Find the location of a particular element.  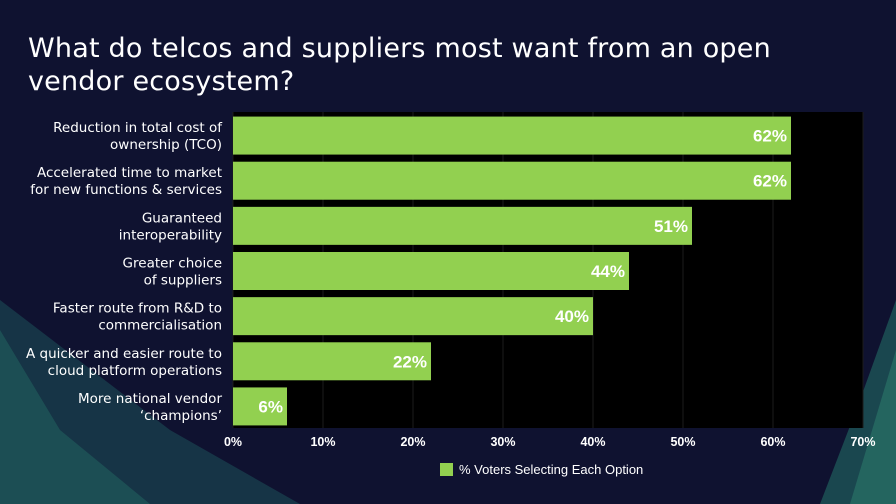

tick-label: 20% is located at coordinates (412, 442).